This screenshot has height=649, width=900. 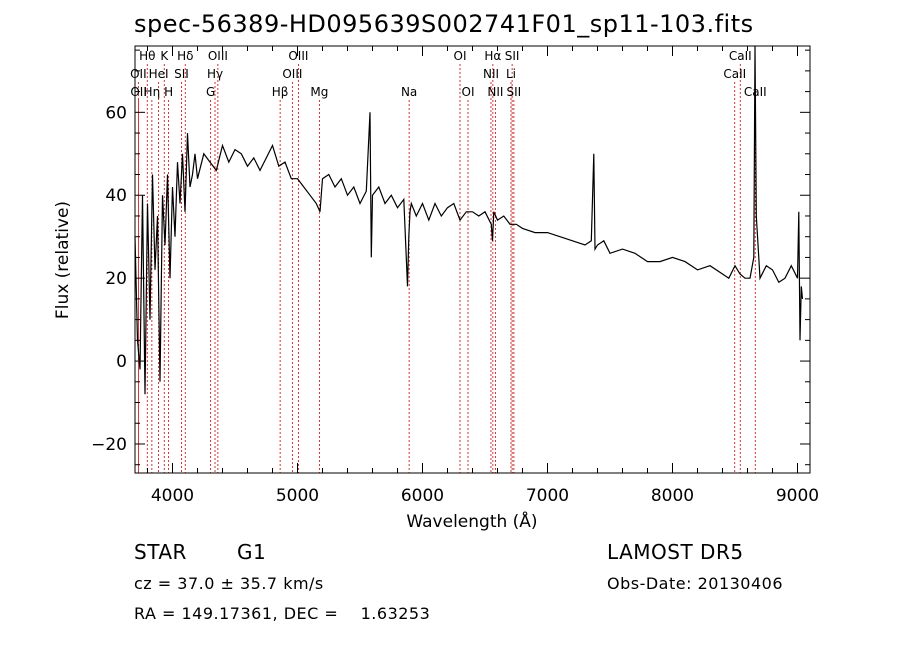 What do you see at coordinates (210, 92) in the screenshot?
I see `line-label: G` at bounding box center [210, 92].